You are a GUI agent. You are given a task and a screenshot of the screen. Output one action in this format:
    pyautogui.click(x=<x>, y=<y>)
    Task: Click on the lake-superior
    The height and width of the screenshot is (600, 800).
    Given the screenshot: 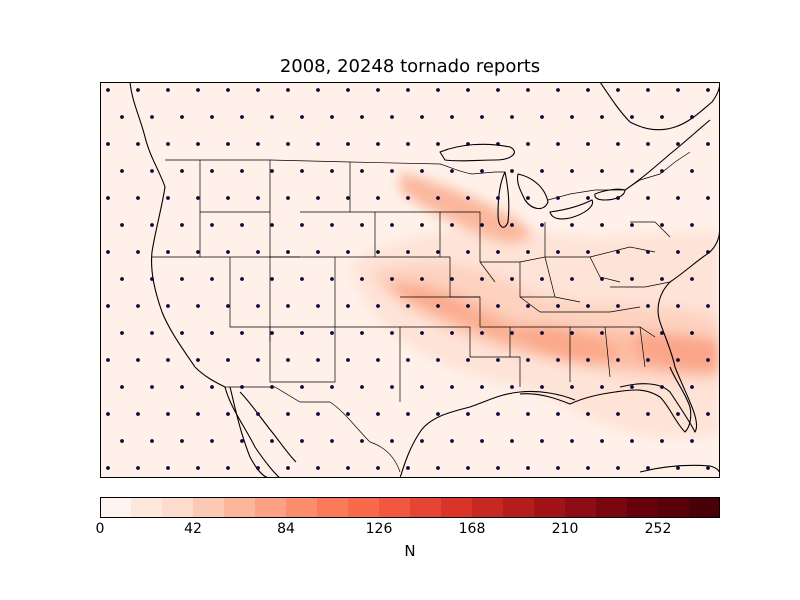 What is the action you would take?
    pyautogui.click(x=477, y=152)
    